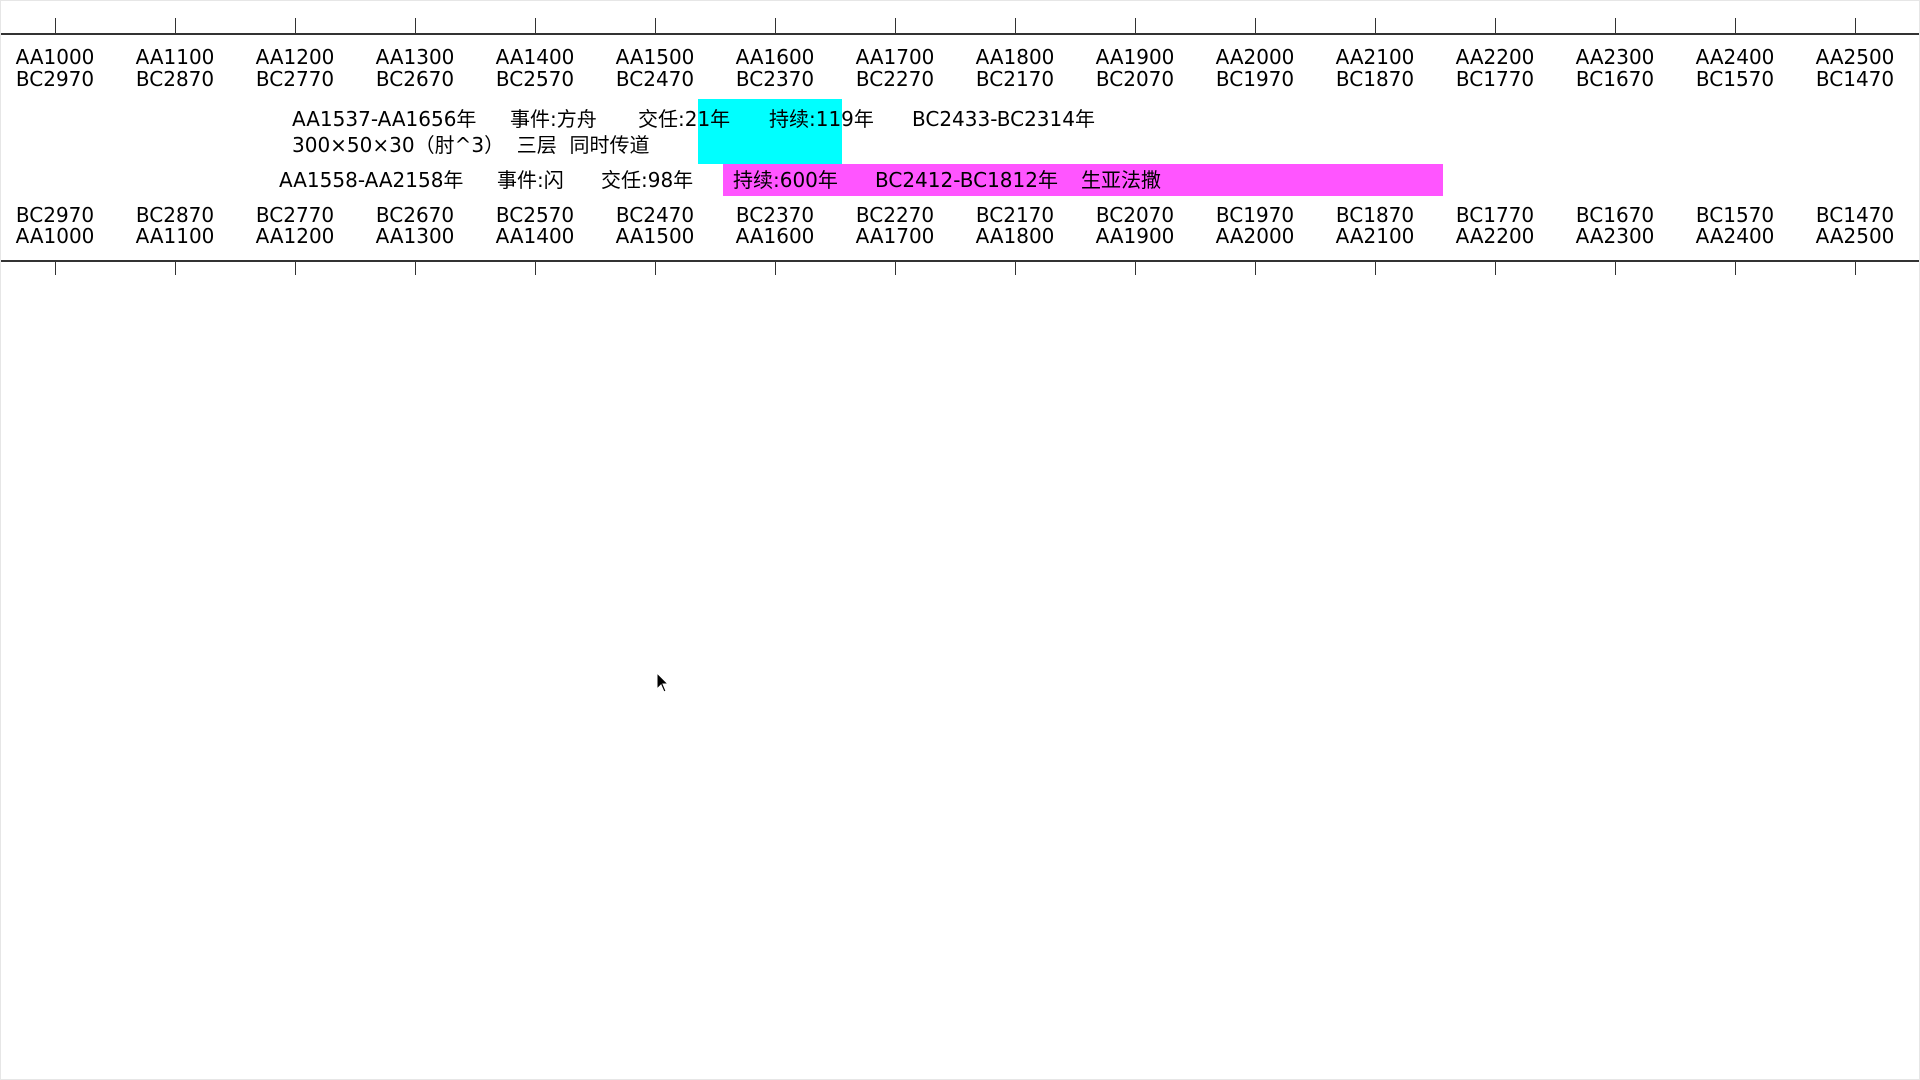  I want to click on event-note: 300×50×30（肘^3） 三层 同时传道, so click(471, 145).